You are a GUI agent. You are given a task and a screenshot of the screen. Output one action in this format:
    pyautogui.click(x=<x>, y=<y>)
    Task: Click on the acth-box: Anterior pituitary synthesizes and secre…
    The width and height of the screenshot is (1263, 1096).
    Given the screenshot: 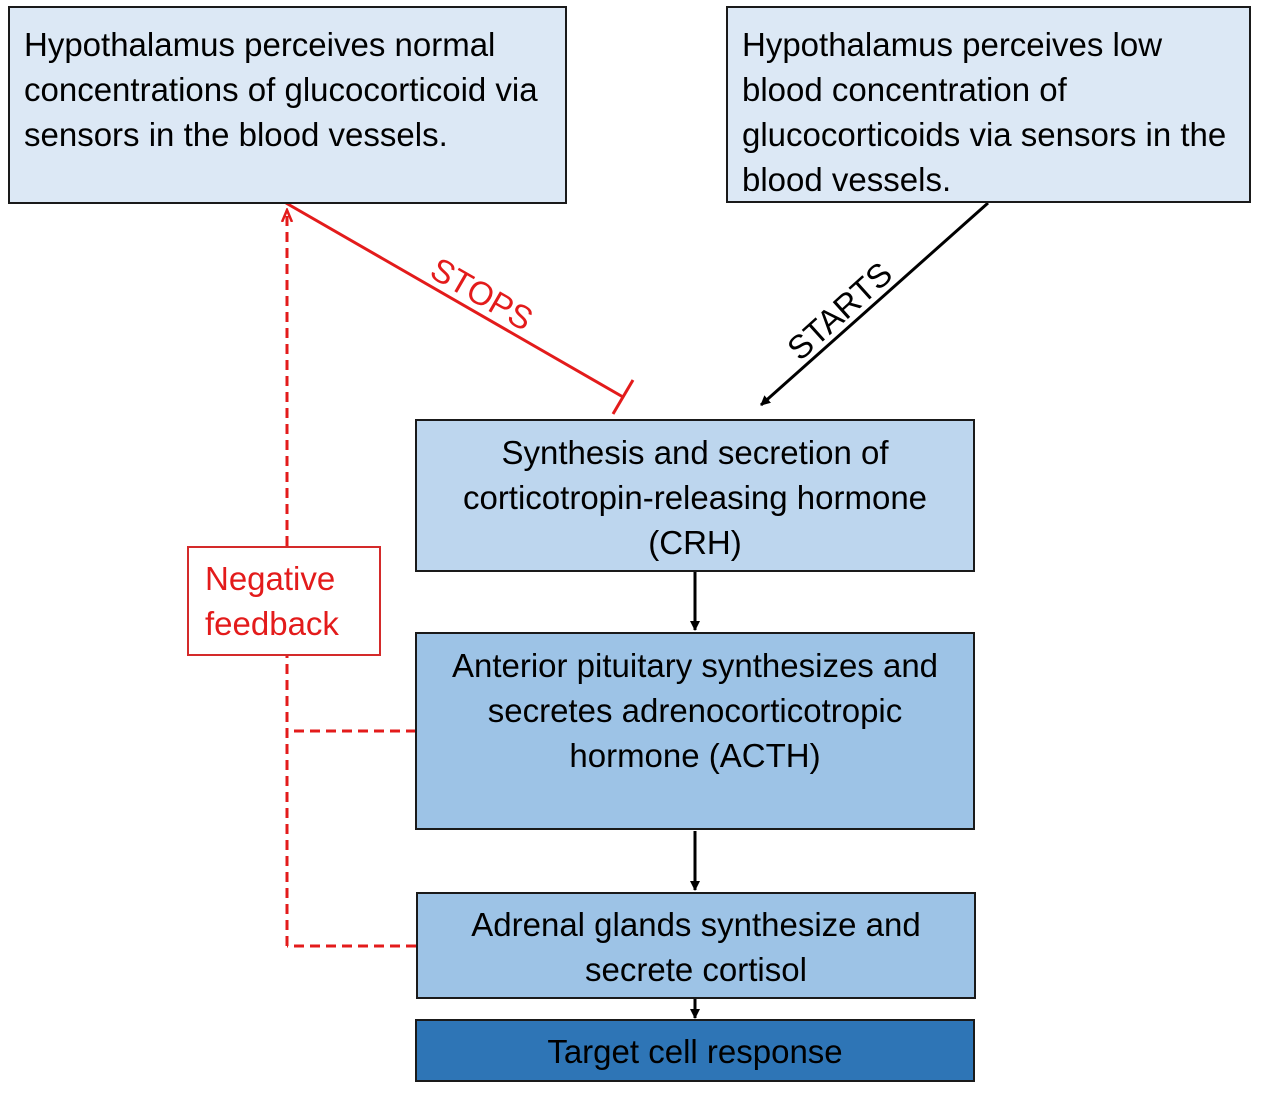 What is the action you would take?
    pyautogui.click(x=695, y=731)
    